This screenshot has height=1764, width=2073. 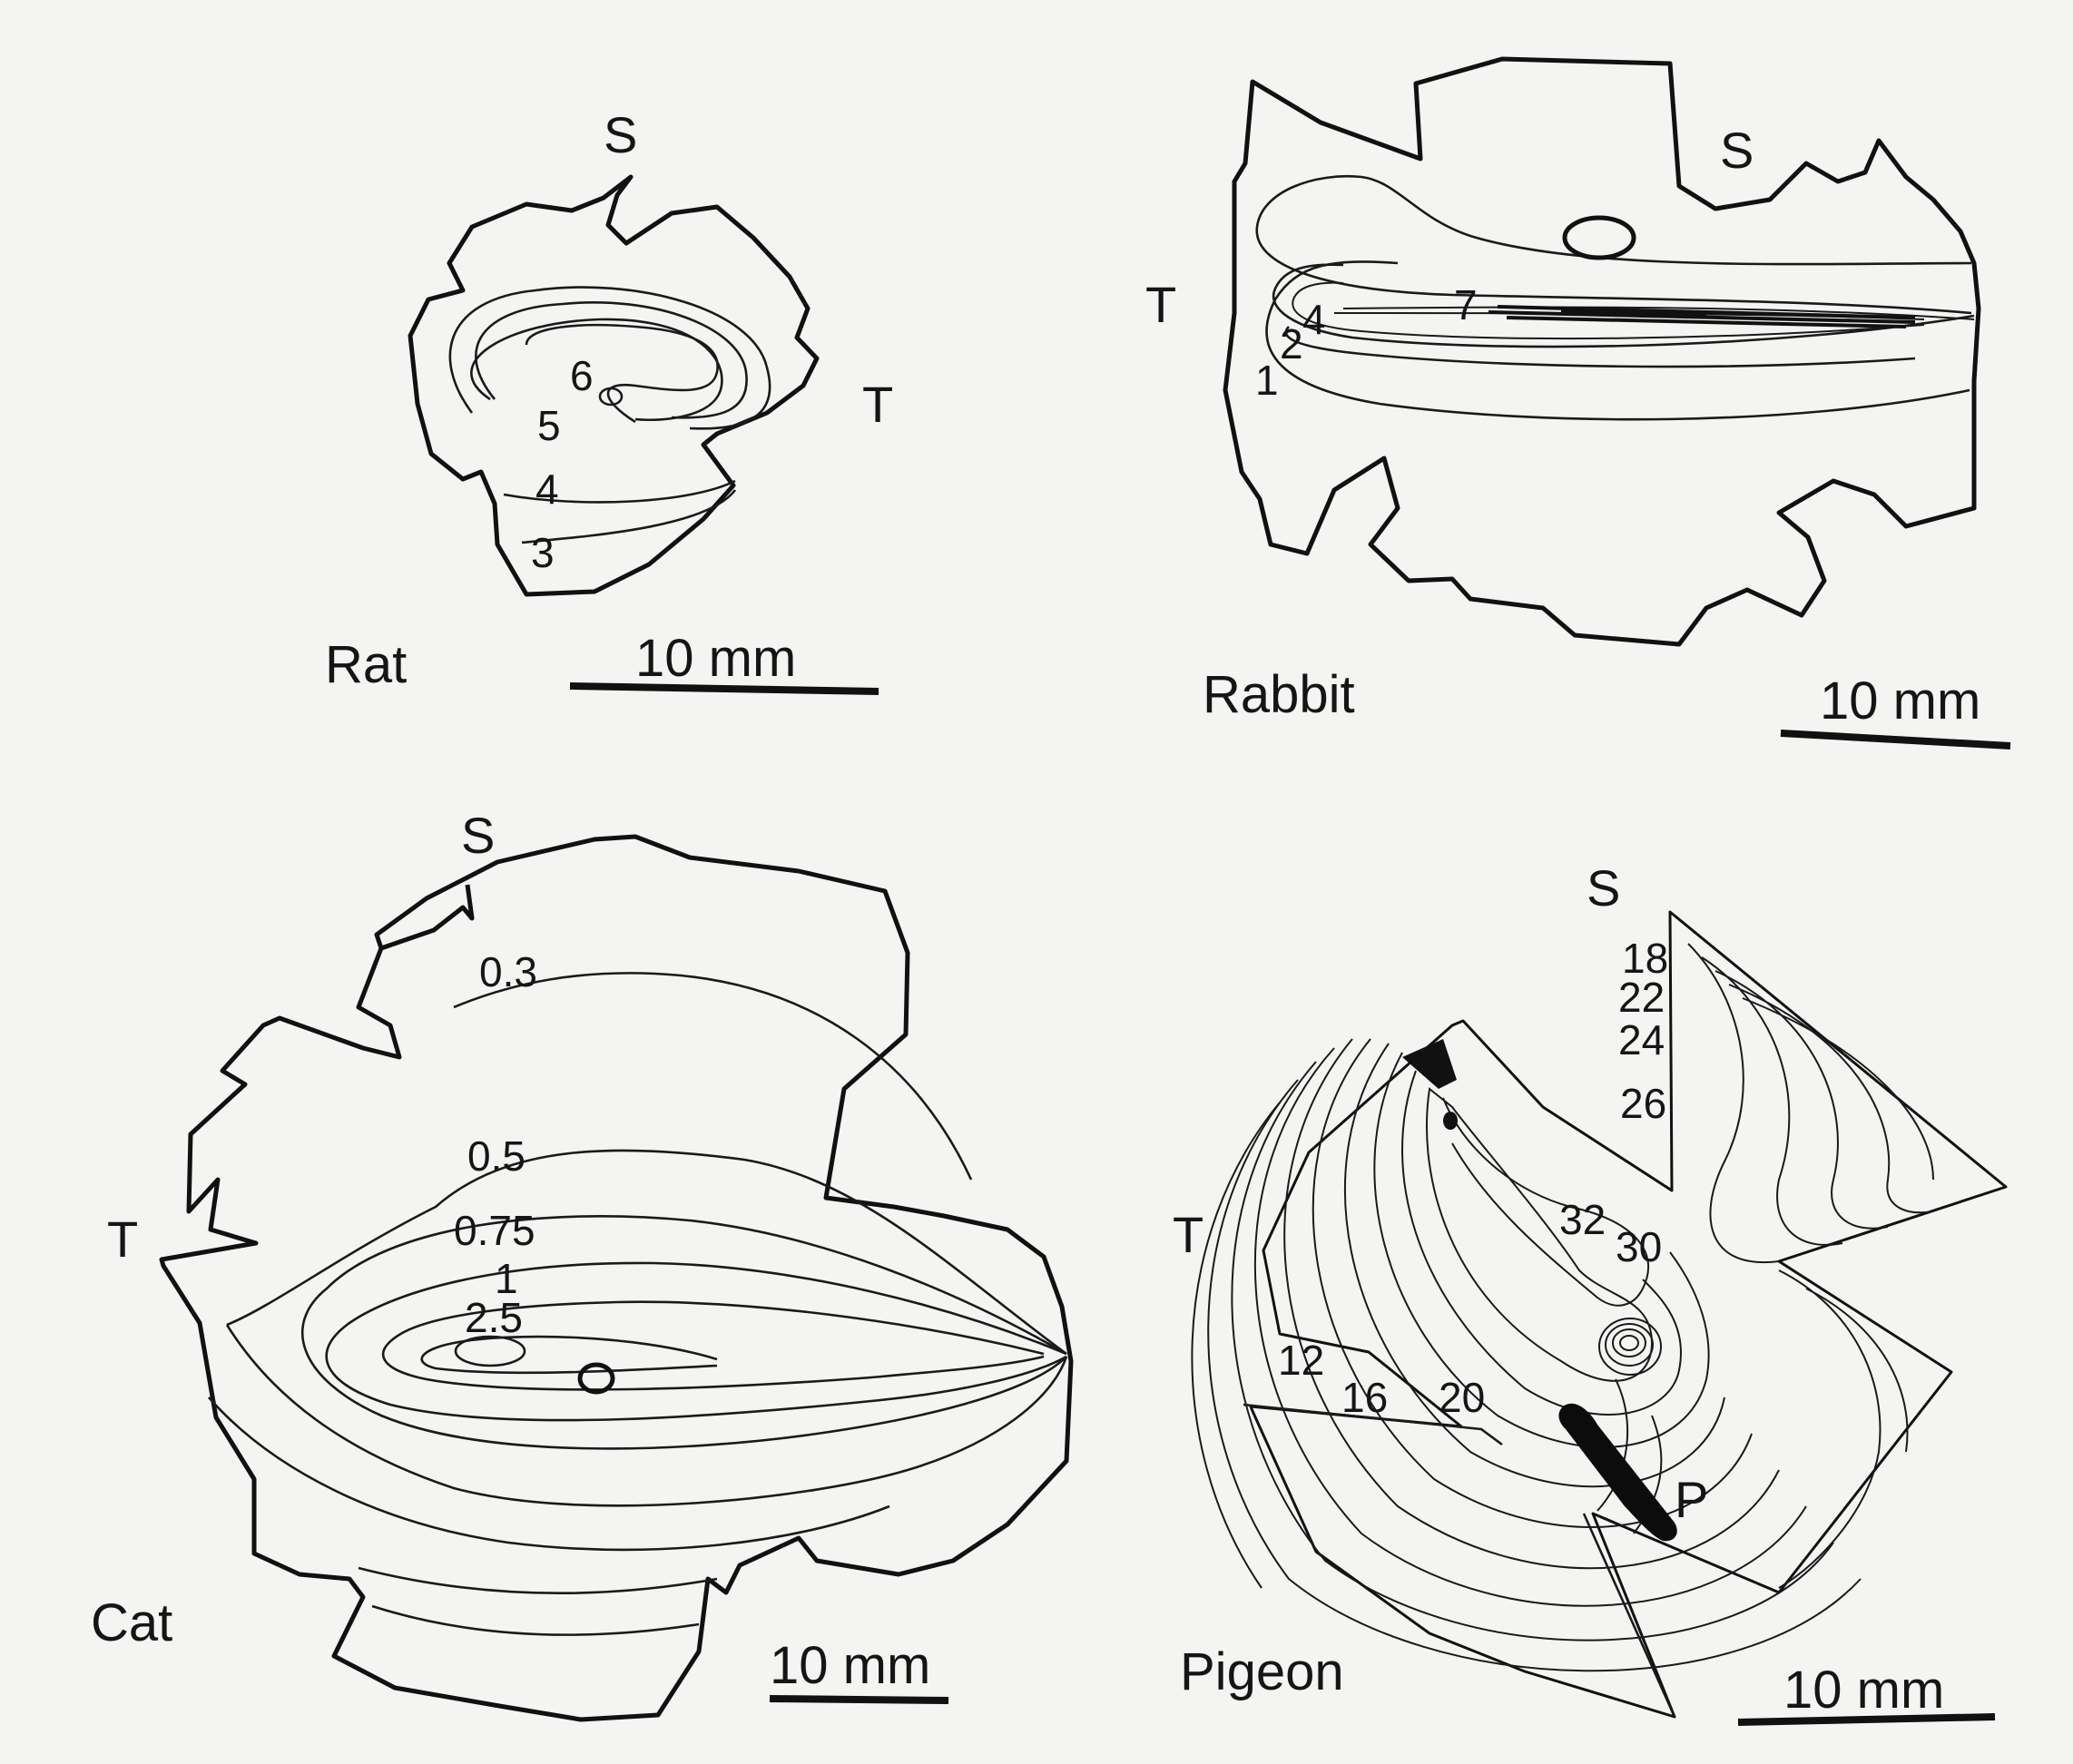 I want to click on rat-superior-label: S, so click(x=620, y=134).